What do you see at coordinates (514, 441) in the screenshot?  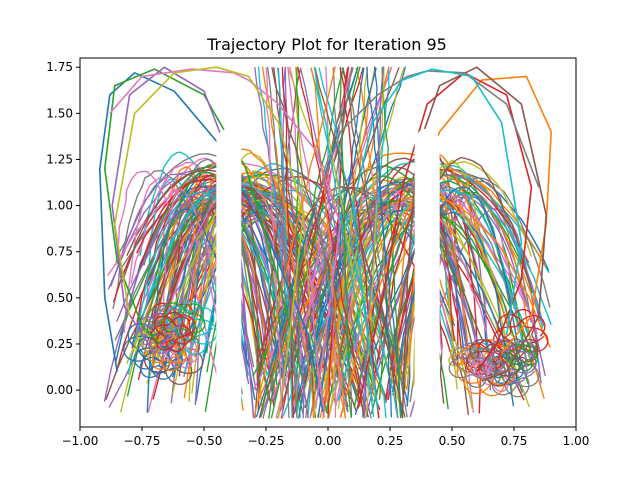 I see `x-tick-label: 0.75` at bounding box center [514, 441].